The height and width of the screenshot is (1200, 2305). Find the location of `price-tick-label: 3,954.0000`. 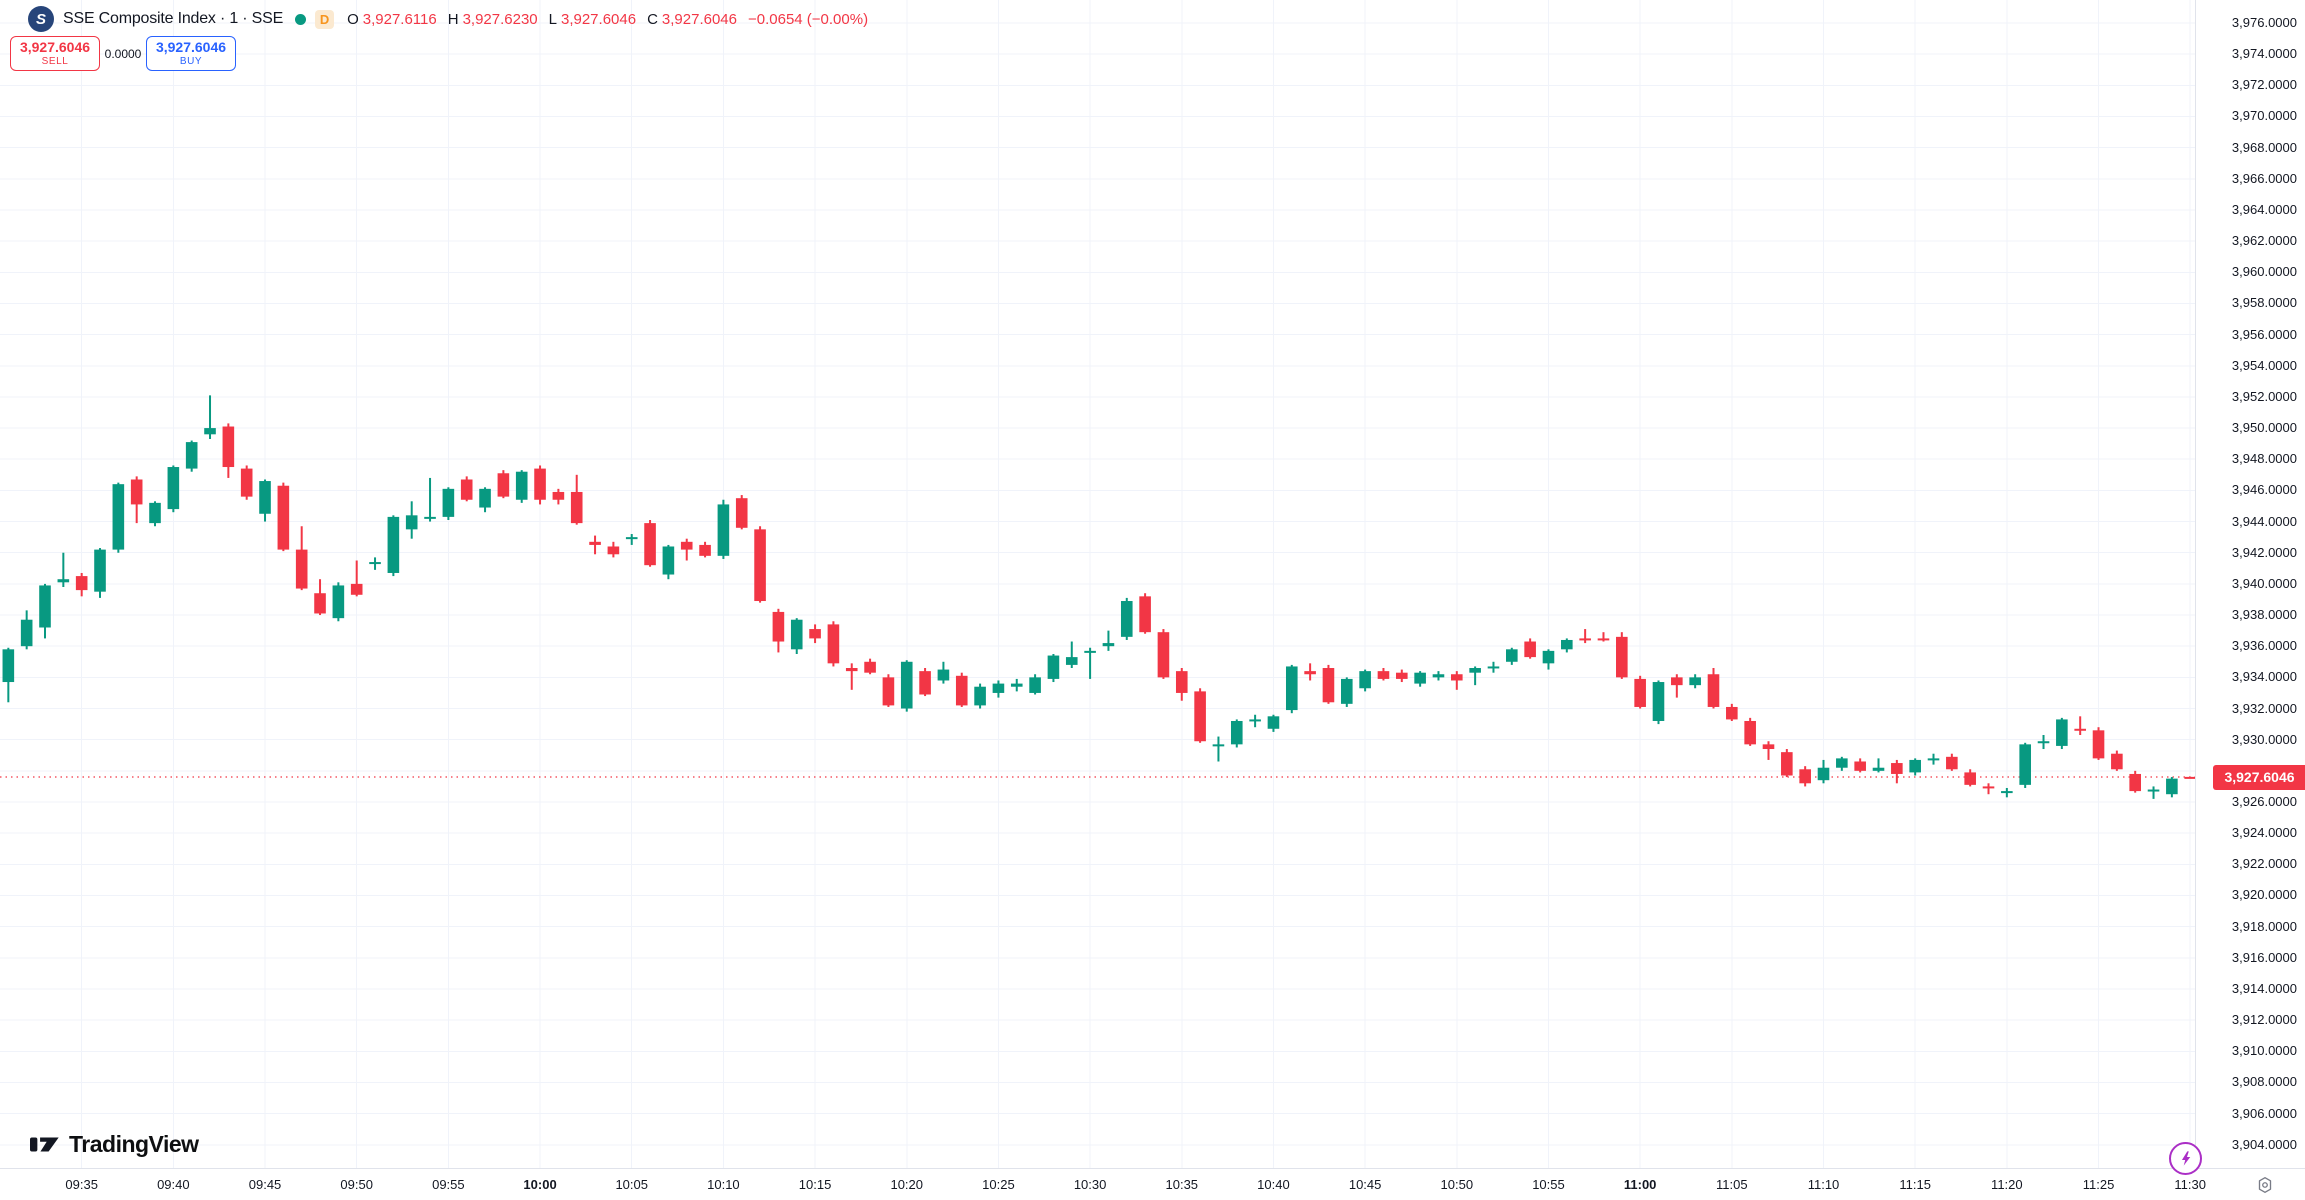

price-tick-label: 3,954.0000 is located at coordinates (2264, 365).